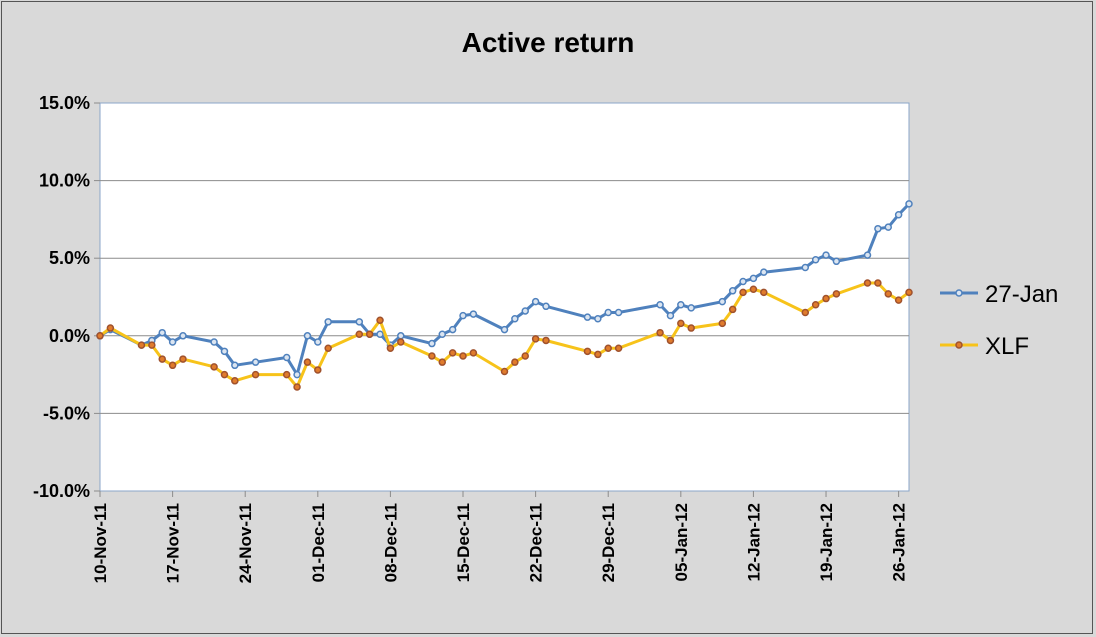 Image resolution: width=1096 pixels, height=637 pixels. Describe the element at coordinates (826, 542) in the screenshot. I see `x-tick-label: 19-Jan-12` at that location.